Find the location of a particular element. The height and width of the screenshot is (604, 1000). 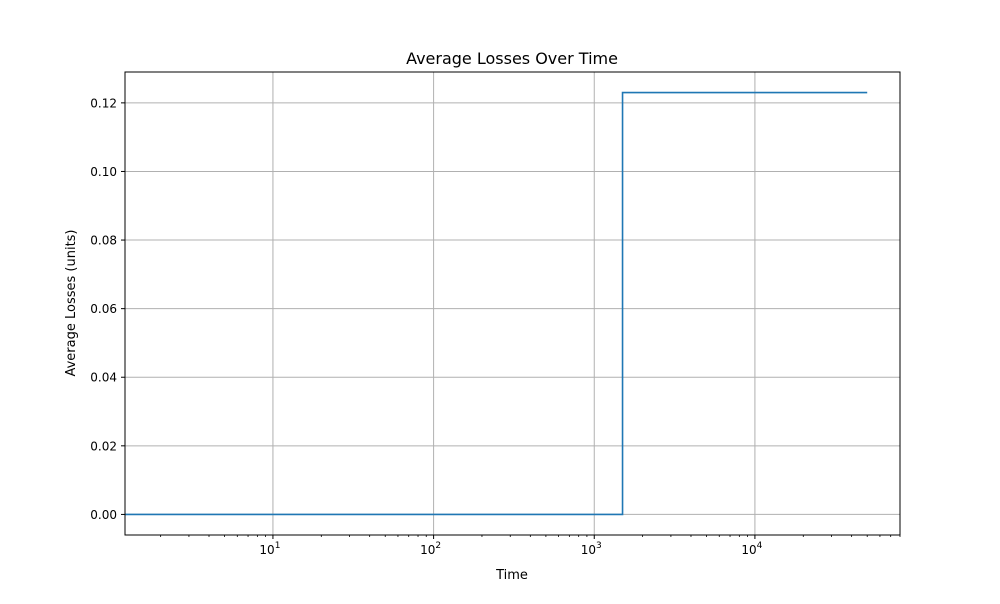

y-axis-label: Average Losses (units) is located at coordinates (71, 302).